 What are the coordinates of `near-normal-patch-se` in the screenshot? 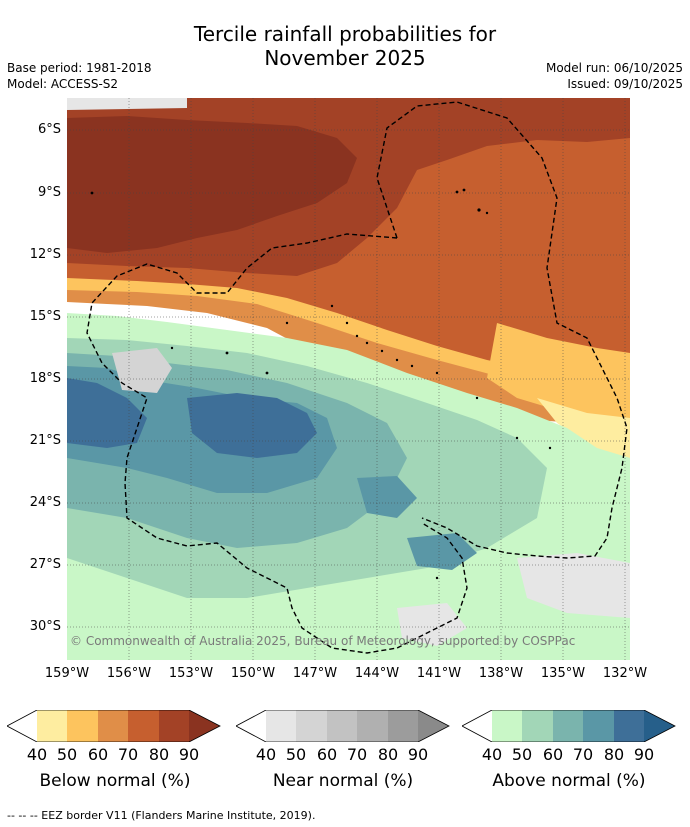 It's located at (573, 585).